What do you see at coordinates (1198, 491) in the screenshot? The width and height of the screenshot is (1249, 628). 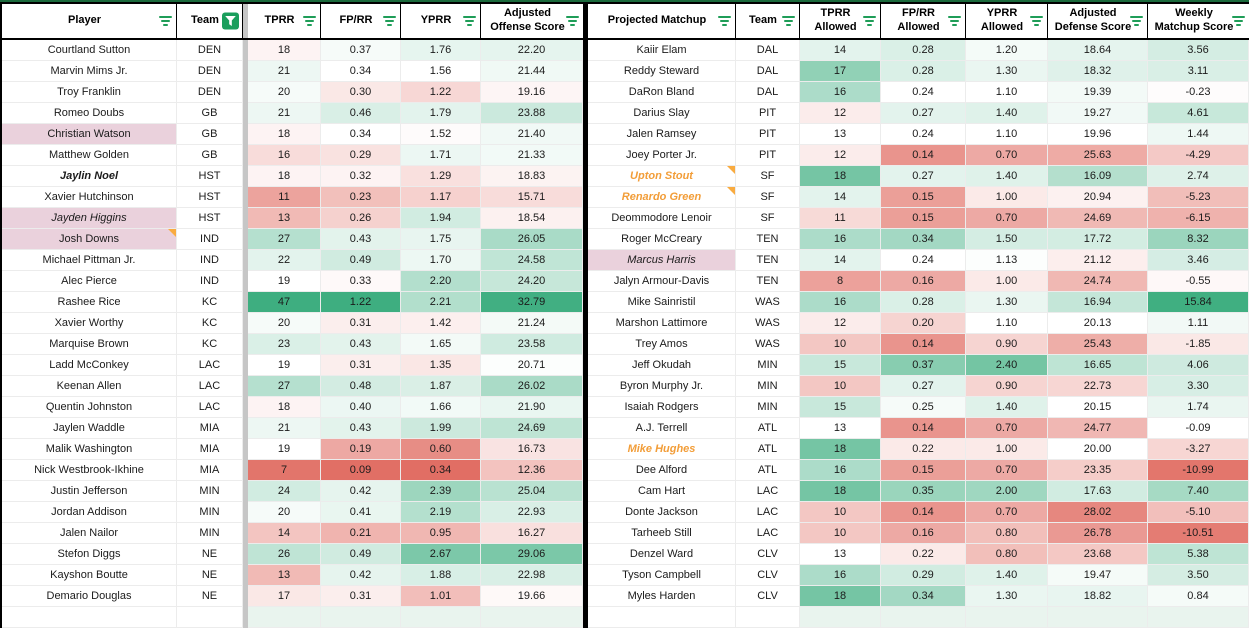 I see `weekly-score-cell: 7.40` at bounding box center [1198, 491].